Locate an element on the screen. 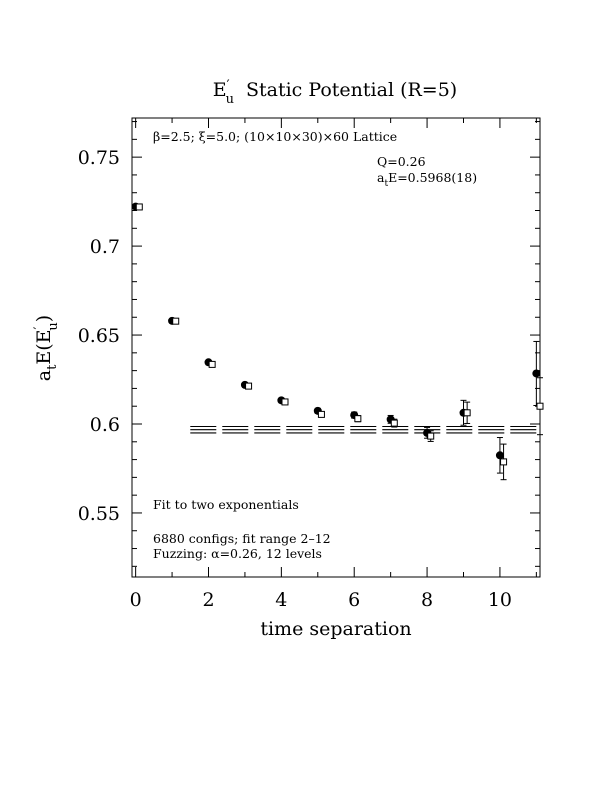  y-tick-label: 0.6 is located at coordinates (105, 425).